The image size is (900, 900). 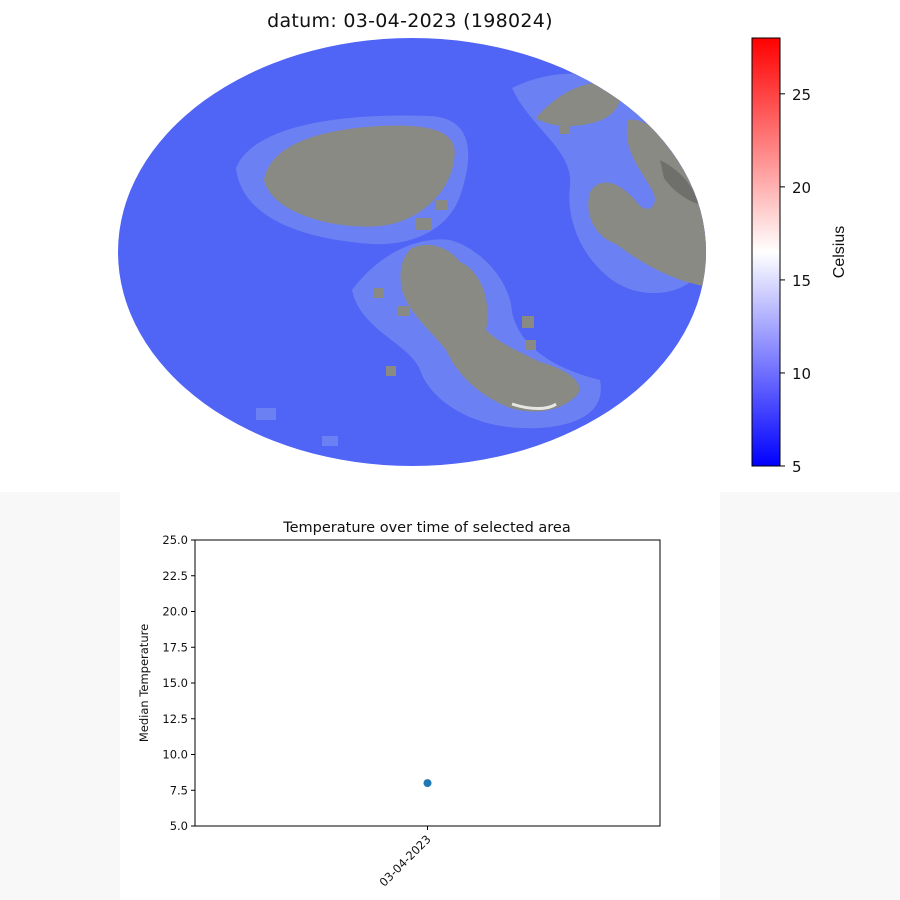 What do you see at coordinates (144, 683) in the screenshot?
I see `y-axis-label: Median Temperature` at bounding box center [144, 683].